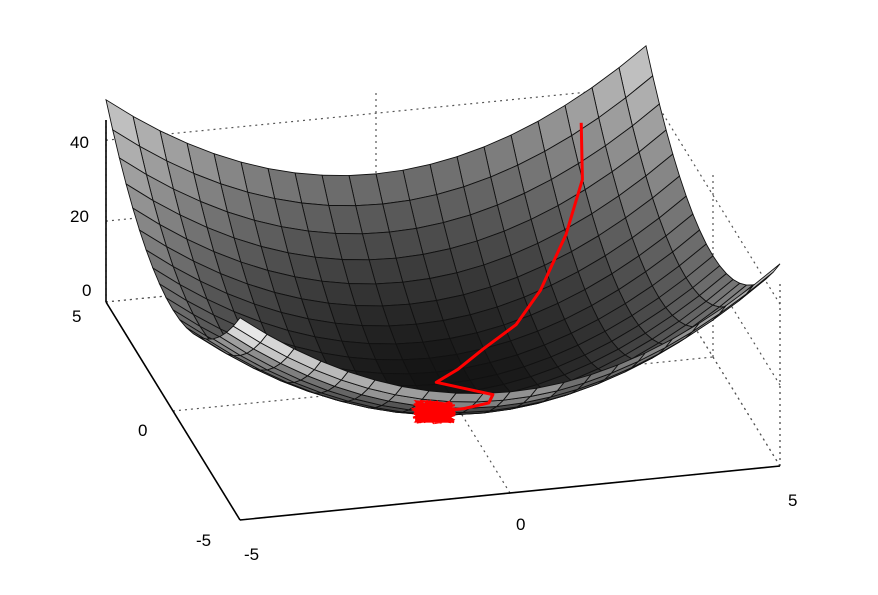 Image resolution: width=878 pixels, height=595 pixels. Describe the element at coordinates (79, 142) in the screenshot. I see `z-tick-label: 40` at that location.